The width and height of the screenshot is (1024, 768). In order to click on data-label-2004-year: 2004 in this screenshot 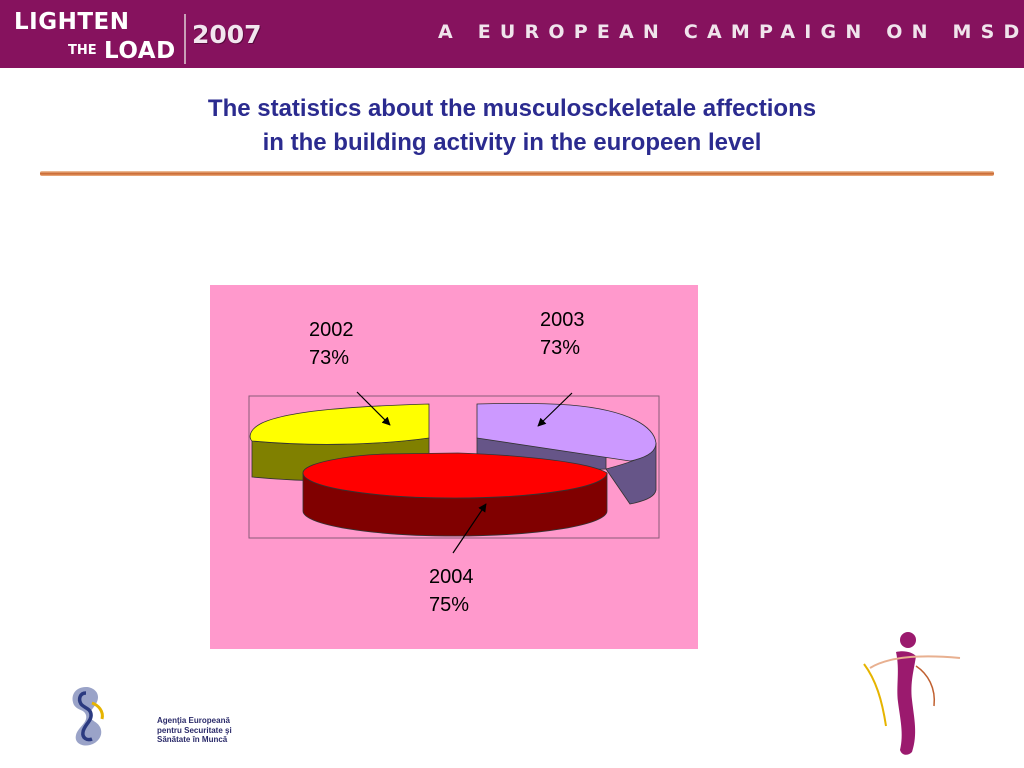, I will do `click(451, 577)`.